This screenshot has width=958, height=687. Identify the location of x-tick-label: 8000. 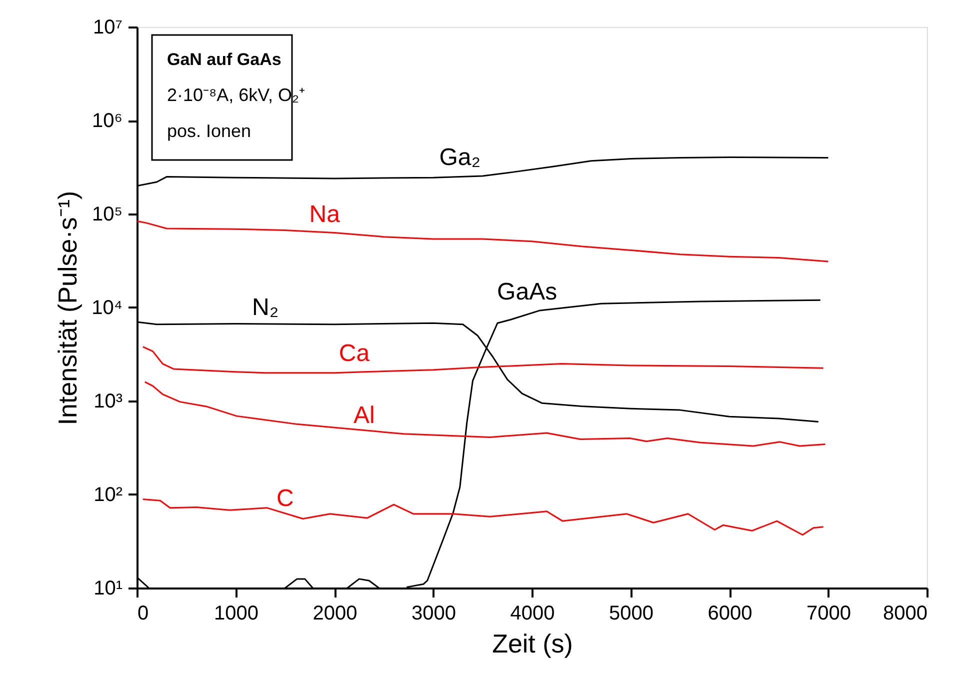
(905, 613).